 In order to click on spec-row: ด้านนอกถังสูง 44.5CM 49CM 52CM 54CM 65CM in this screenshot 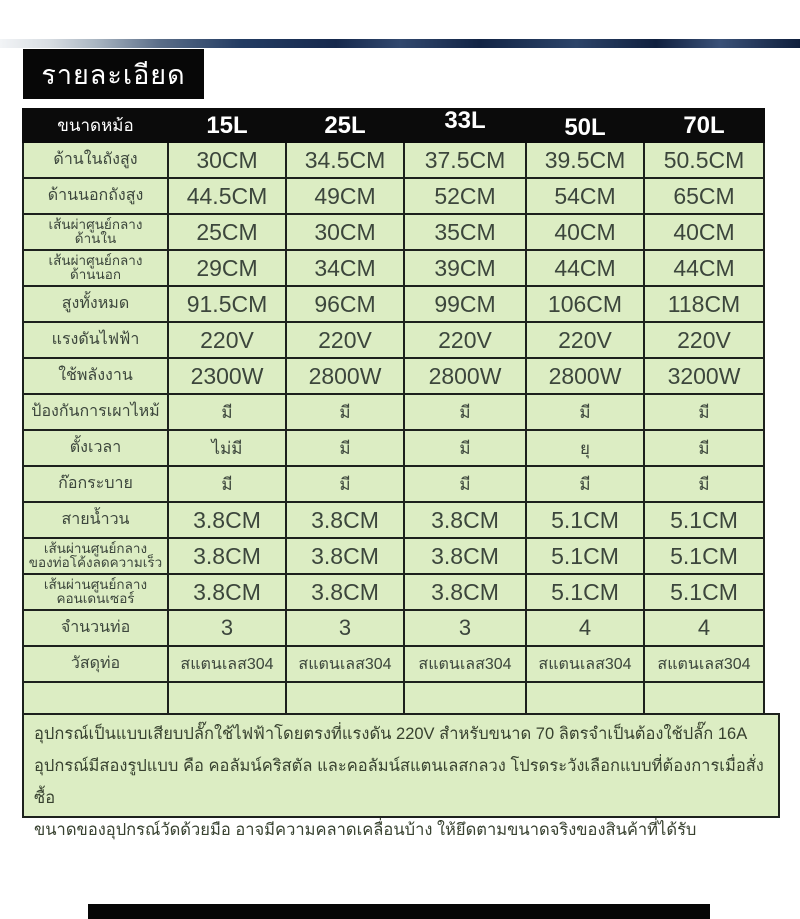, I will do `click(393, 196)`.